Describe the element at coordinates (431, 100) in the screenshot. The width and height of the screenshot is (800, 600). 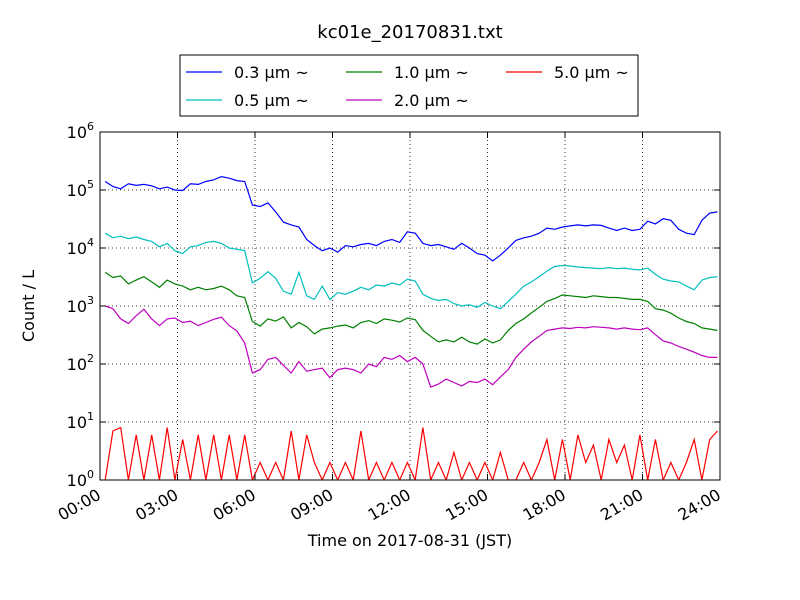
I see `legend-label: 2.0 μm ~` at that location.